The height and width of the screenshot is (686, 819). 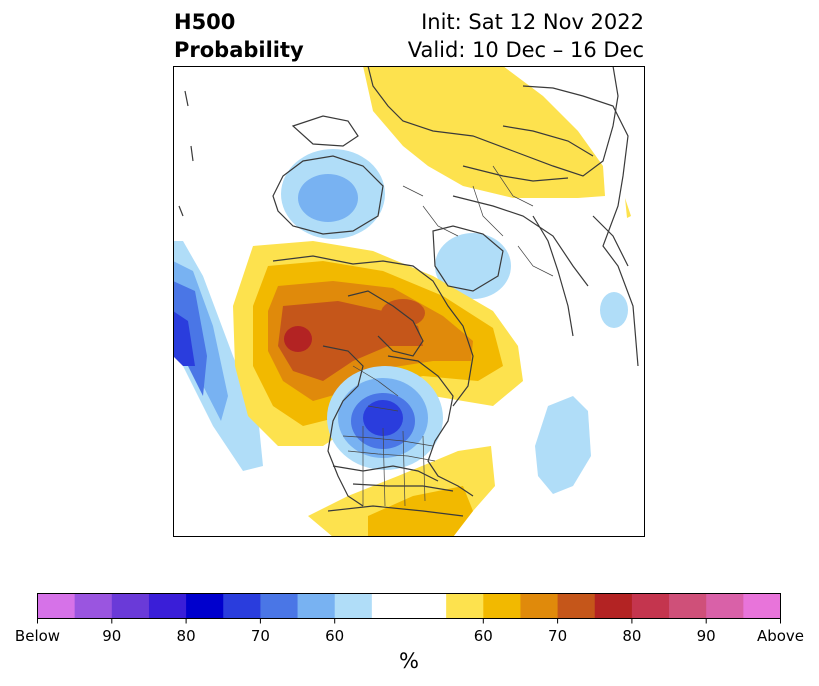 I want to click on chart-title-left: H500 Probability, so click(x=239, y=36).